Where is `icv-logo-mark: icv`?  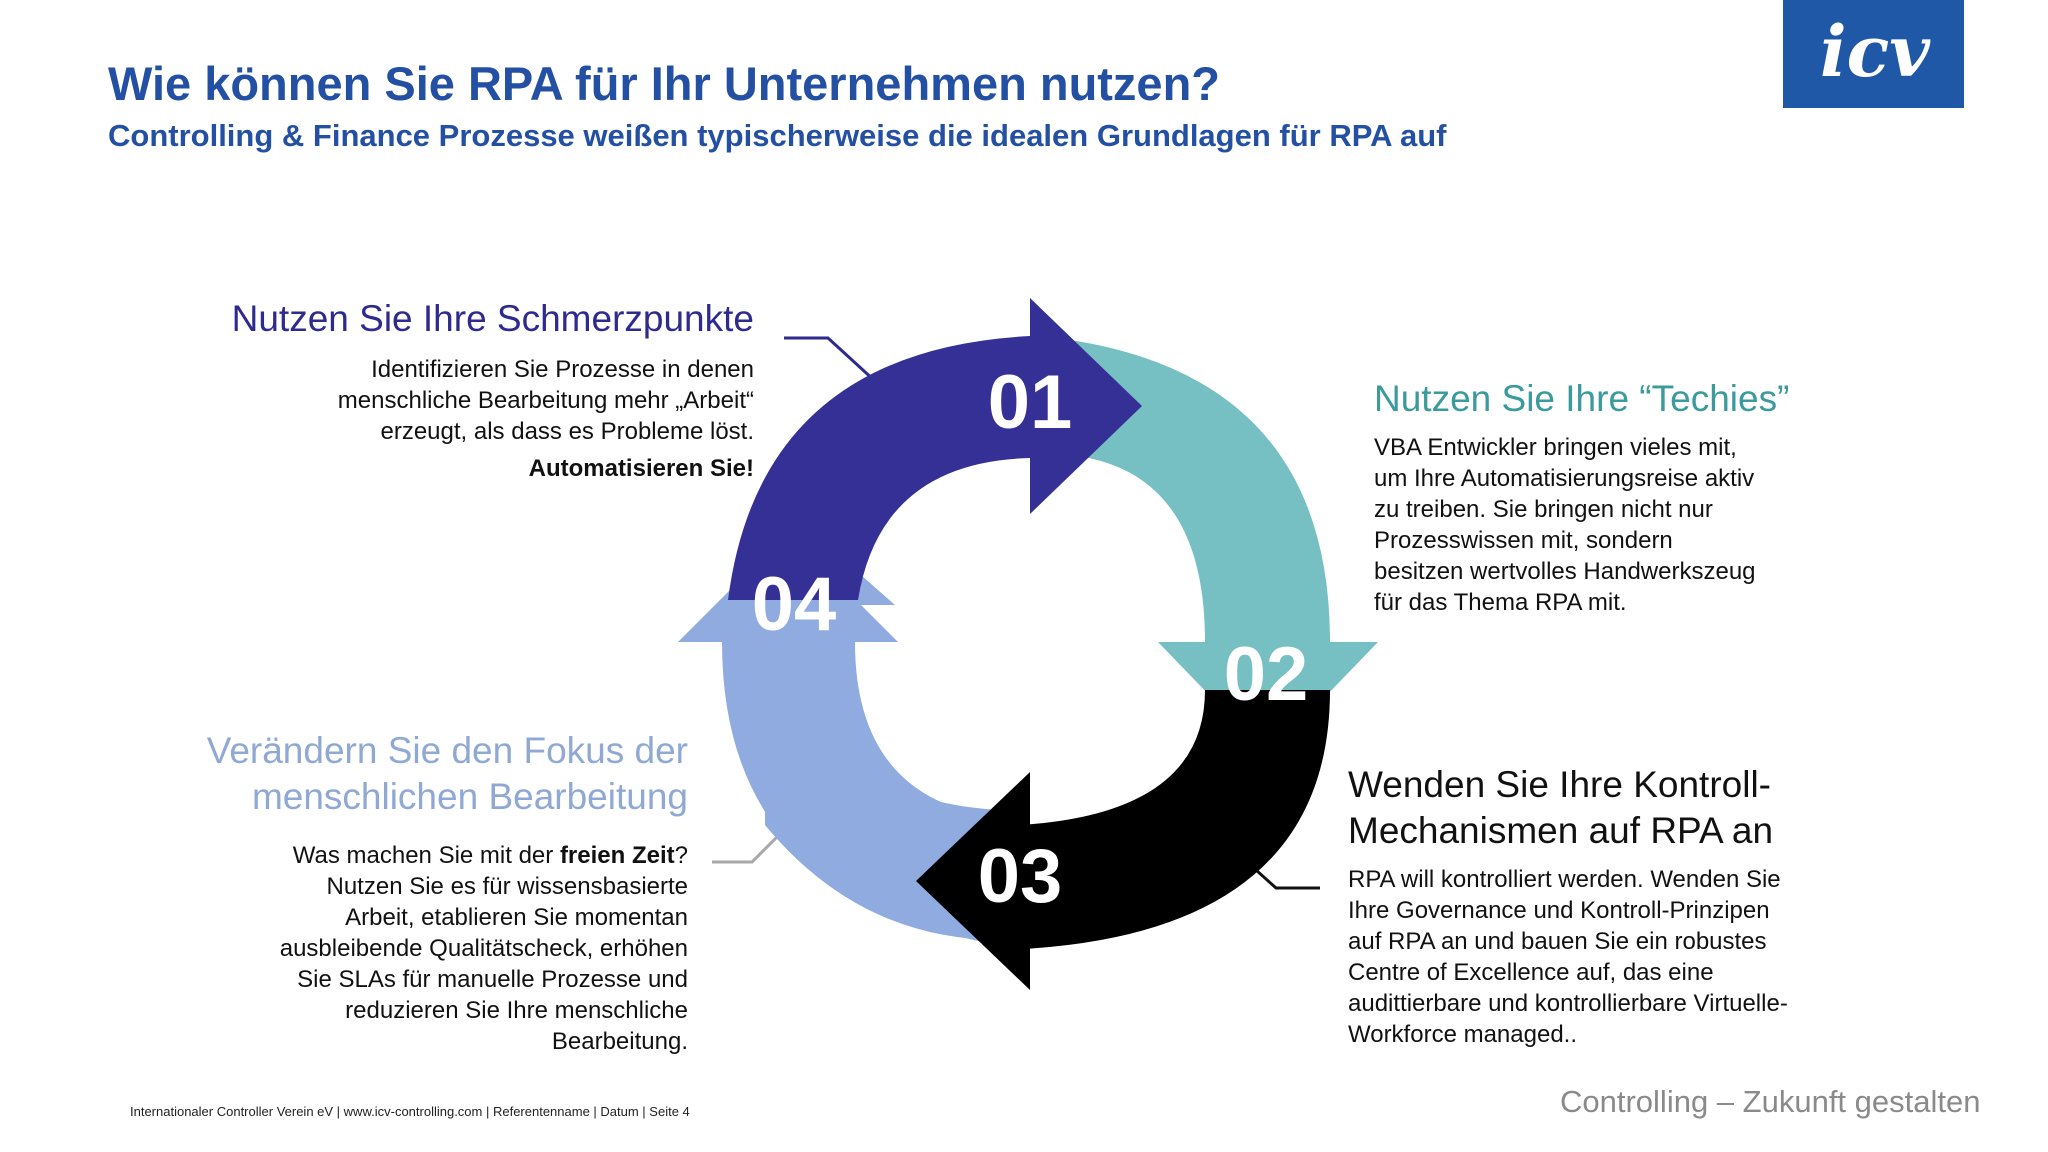 icv-logo-mark: icv is located at coordinates (1875, 51).